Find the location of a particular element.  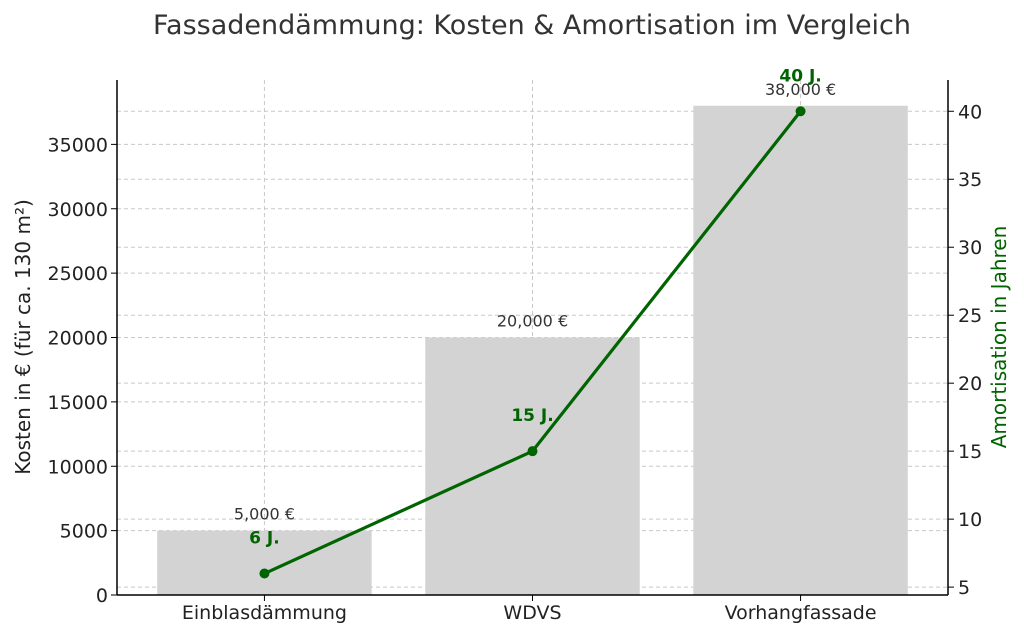

y2-tick-label: 35 is located at coordinates (970, 180).